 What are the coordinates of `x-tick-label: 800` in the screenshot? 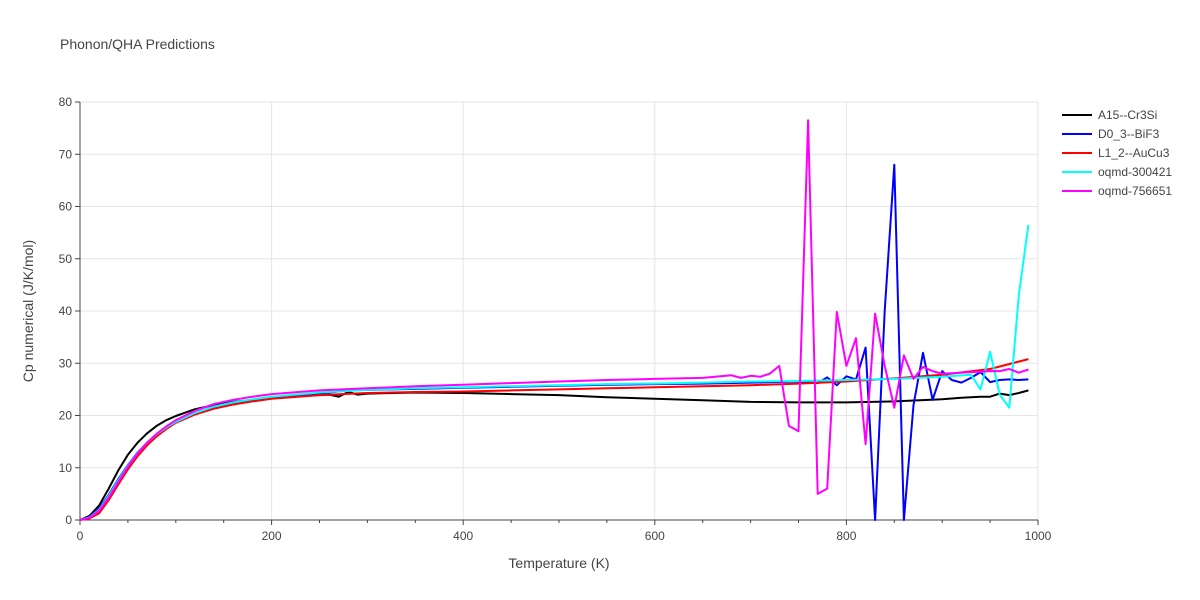 It's located at (846, 536).